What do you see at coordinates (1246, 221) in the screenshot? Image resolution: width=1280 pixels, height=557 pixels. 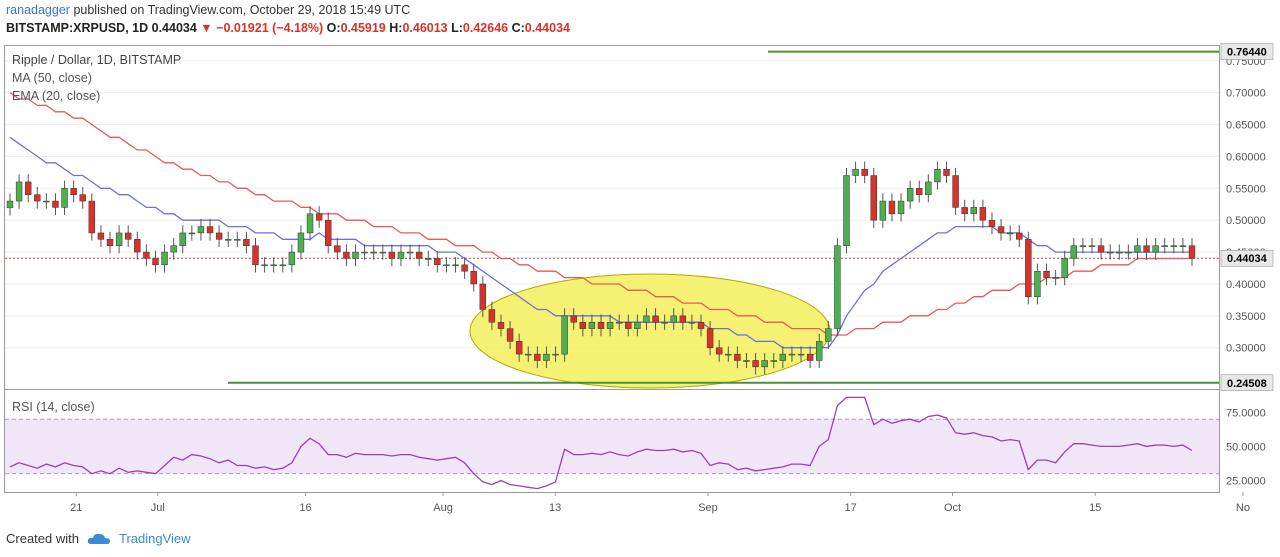 I see `price-tick-label: 0.50000` at bounding box center [1246, 221].